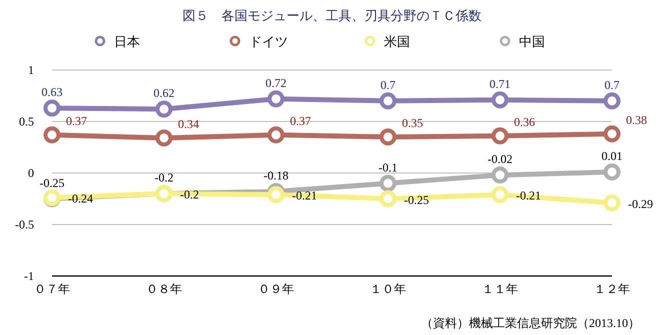 This screenshot has width=664, height=335. What do you see at coordinates (188, 123) in the screenshot?
I see `data-label: 0.34` at bounding box center [188, 123].